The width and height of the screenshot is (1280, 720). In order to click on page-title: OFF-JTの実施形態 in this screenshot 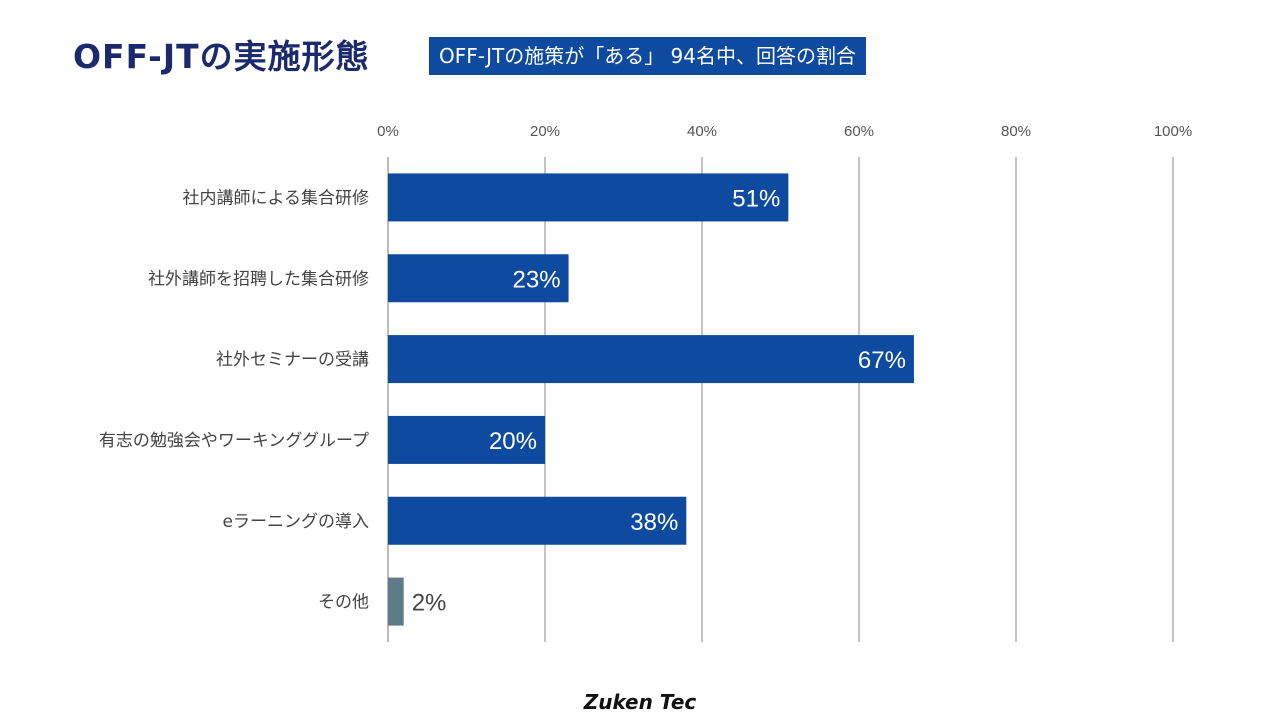, I will do `click(221, 56)`.